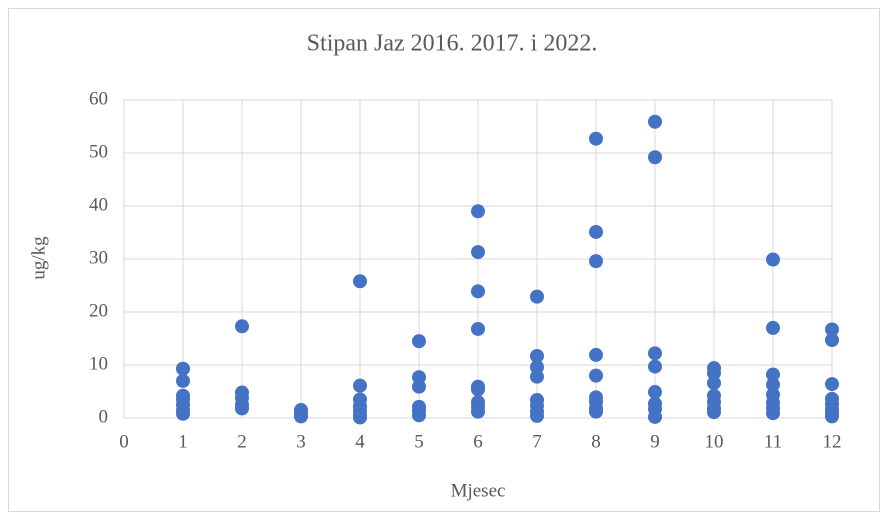 The width and height of the screenshot is (888, 520). Describe the element at coordinates (714, 441) in the screenshot. I see `x-tick-label: 10` at that location.